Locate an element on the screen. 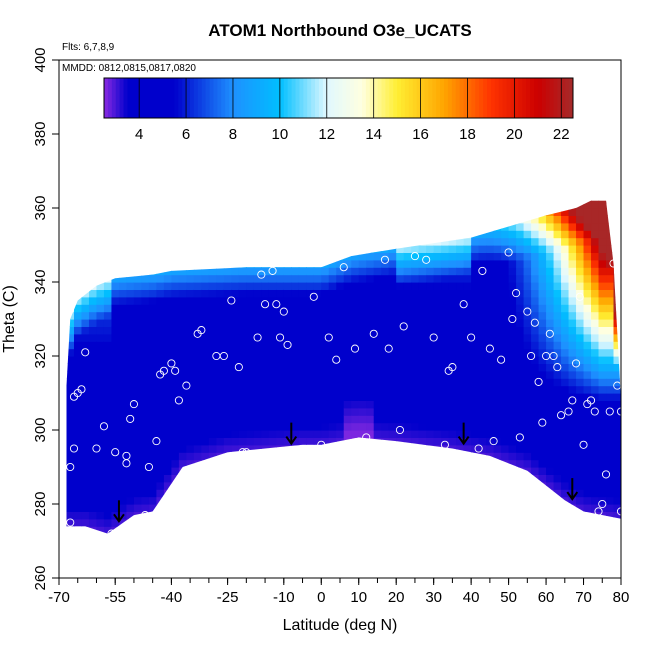 The height and width of the screenshot is (650, 650). x-tick-label: -25 is located at coordinates (228, 597).